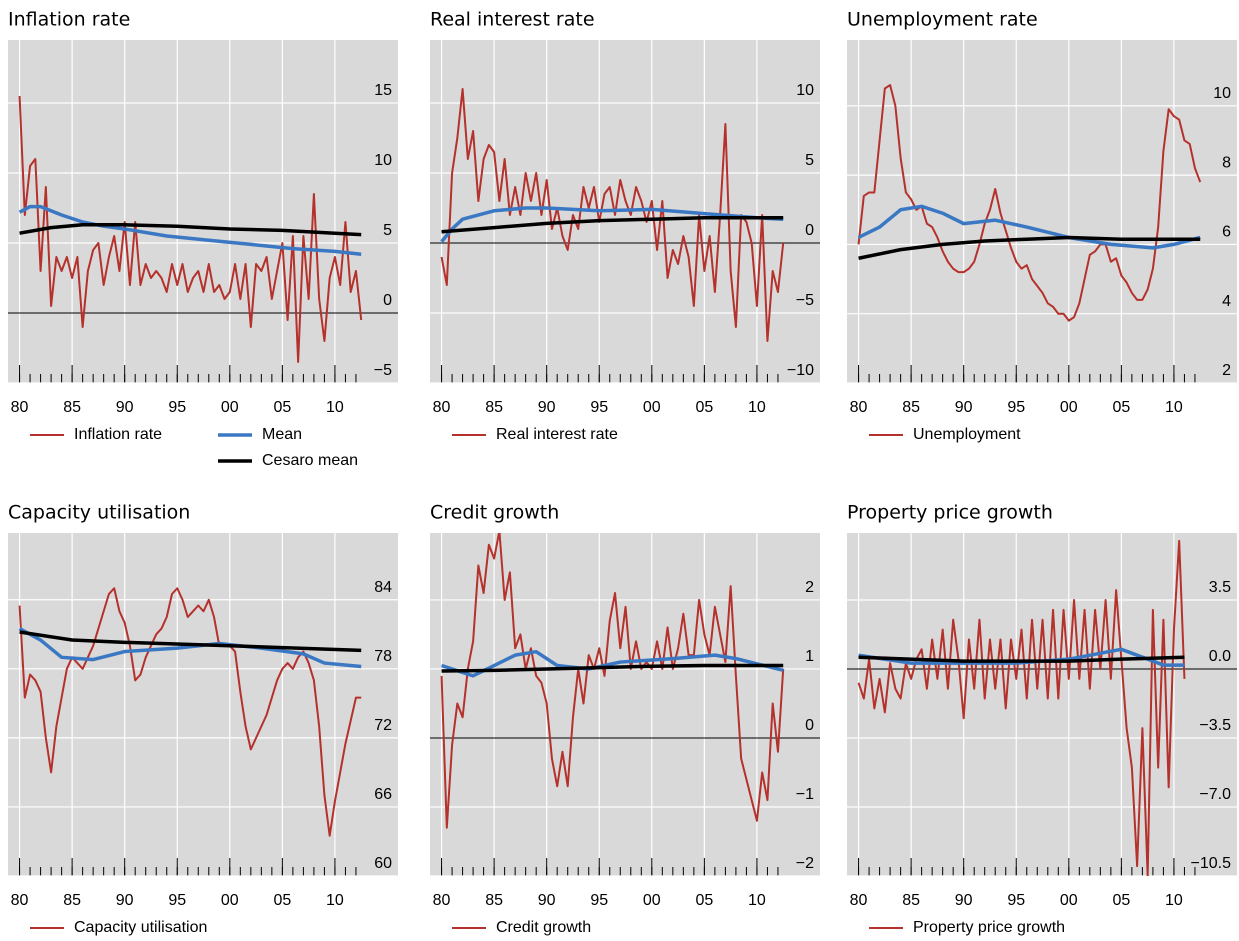  What do you see at coordinates (805, 794) in the screenshot?
I see `y-tick-label: −1` at bounding box center [805, 794].